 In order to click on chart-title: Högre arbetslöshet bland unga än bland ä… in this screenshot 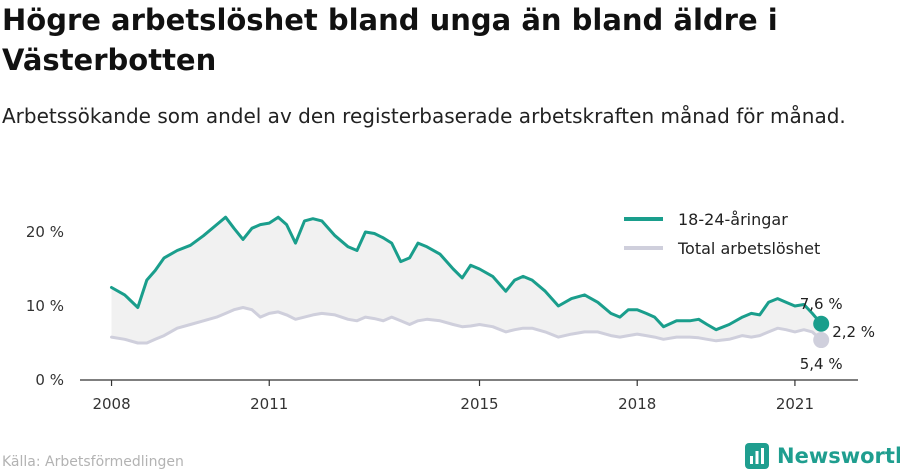, I will do `click(390, 40)`.